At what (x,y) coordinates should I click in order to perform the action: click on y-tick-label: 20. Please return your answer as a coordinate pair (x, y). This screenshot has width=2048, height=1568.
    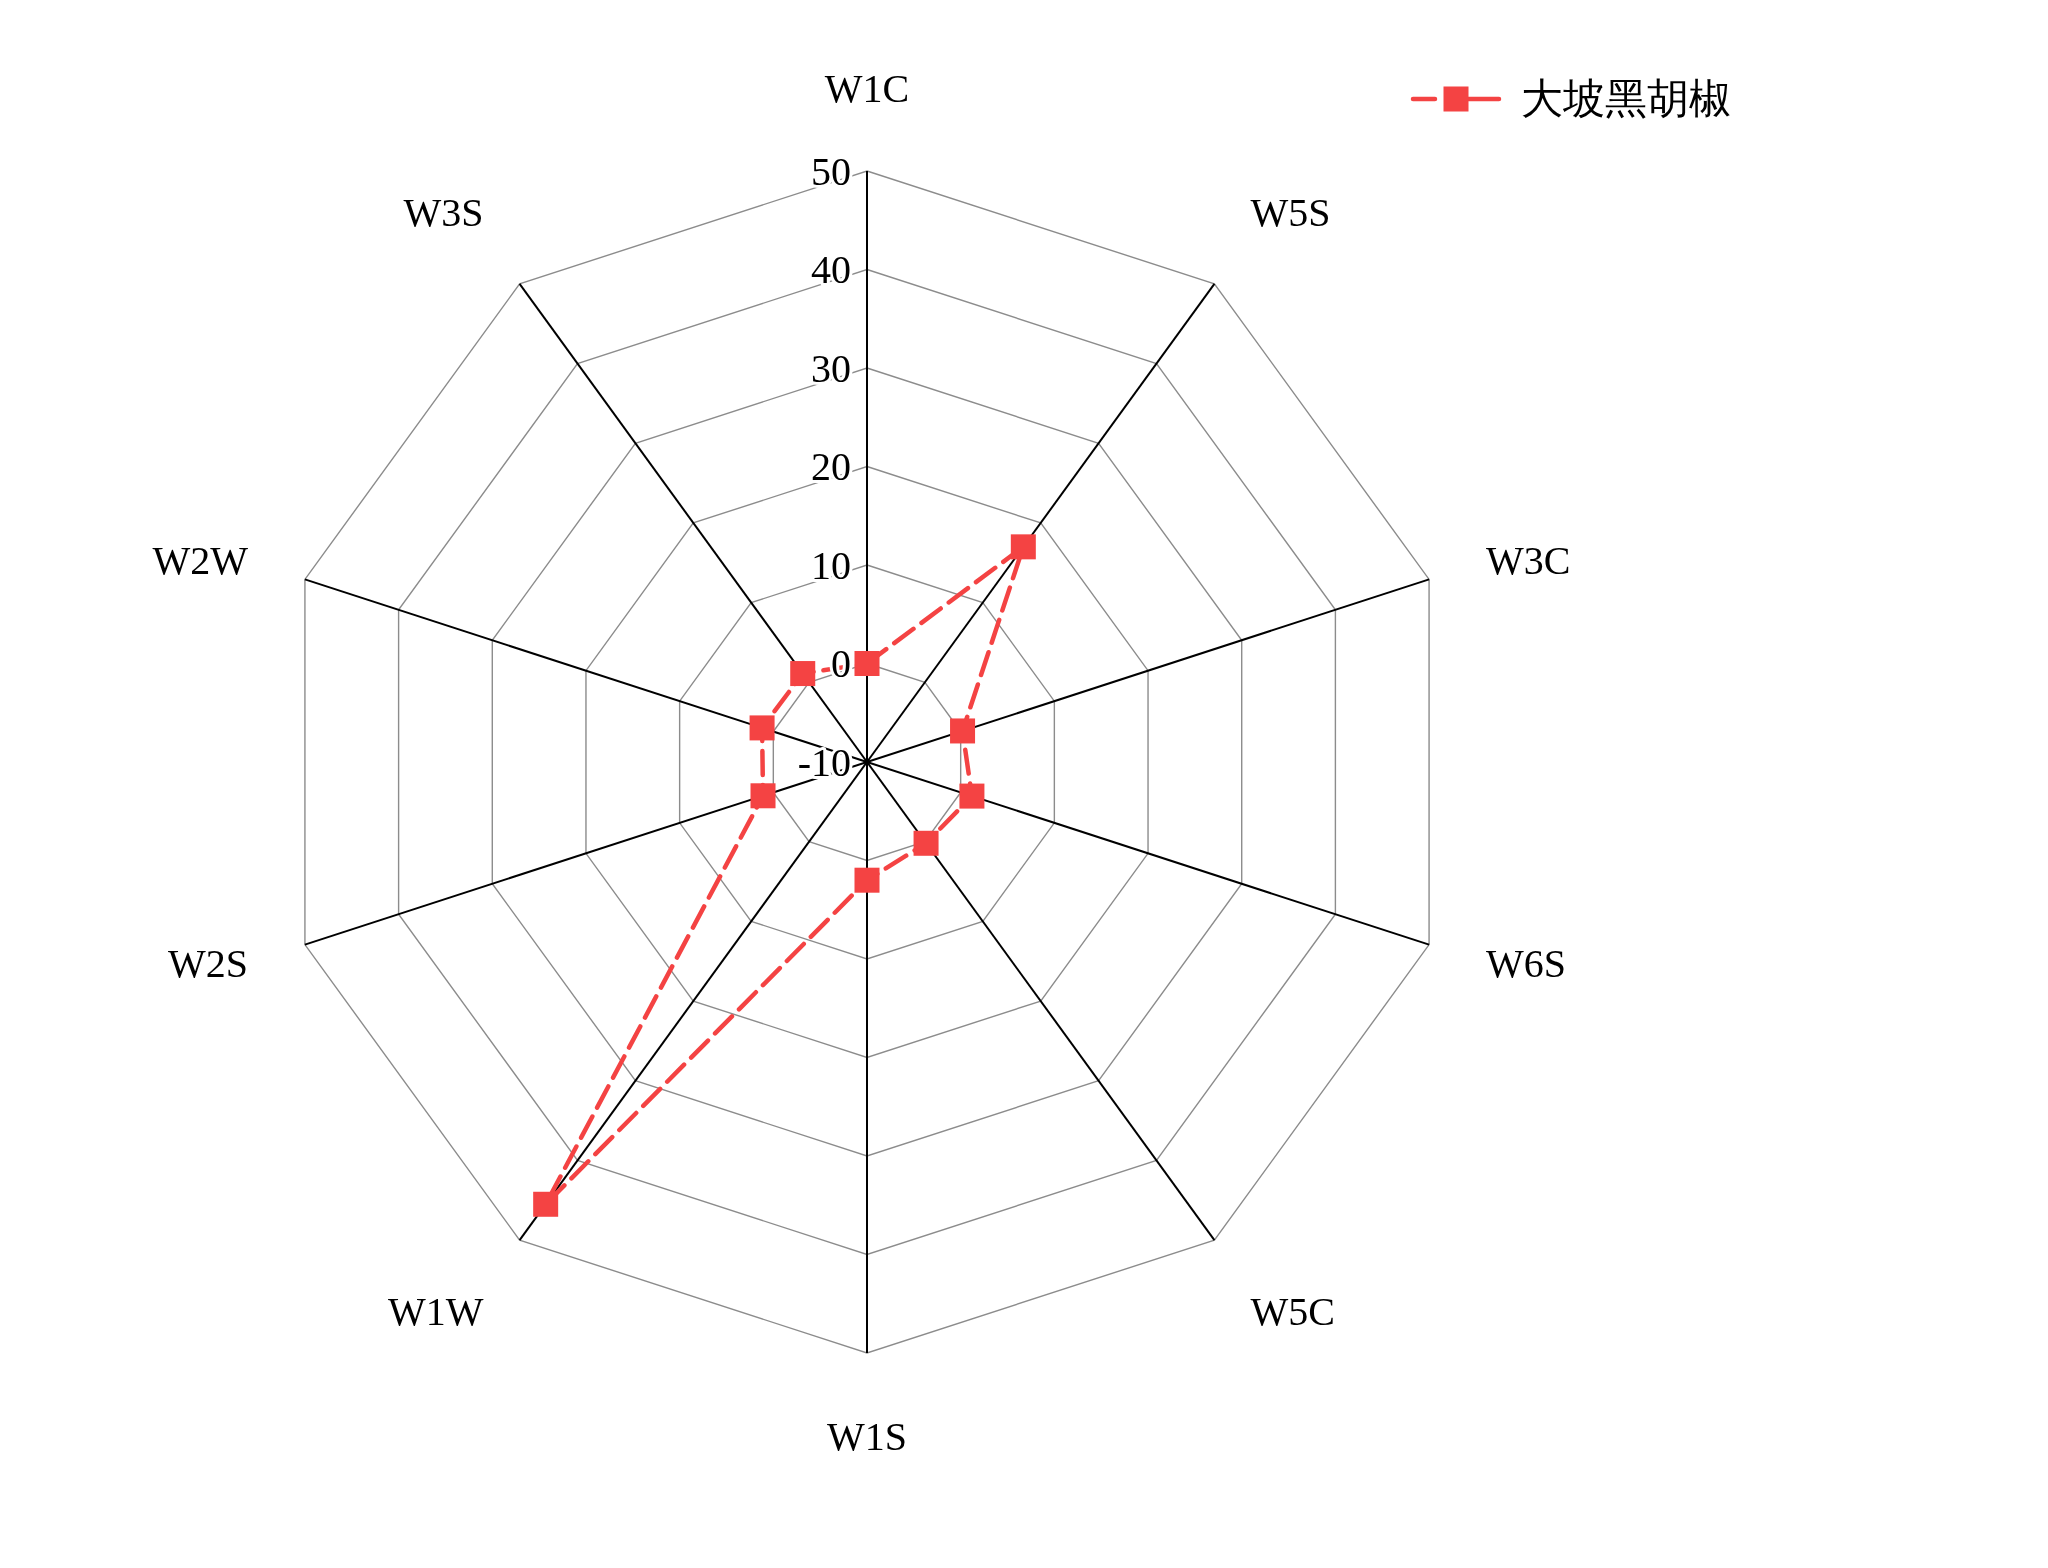
    Looking at the image, I should click on (831, 466).